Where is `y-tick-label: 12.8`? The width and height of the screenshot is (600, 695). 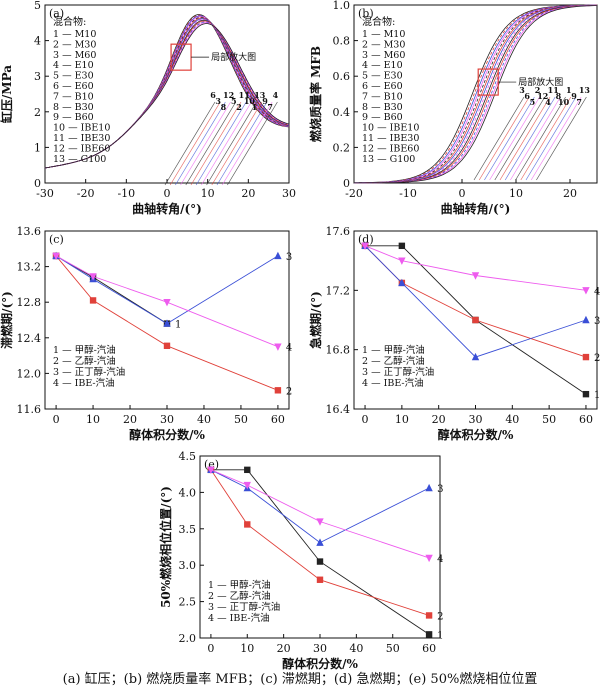 y-tick-label: 12.8 is located at coordinates (29, 302).